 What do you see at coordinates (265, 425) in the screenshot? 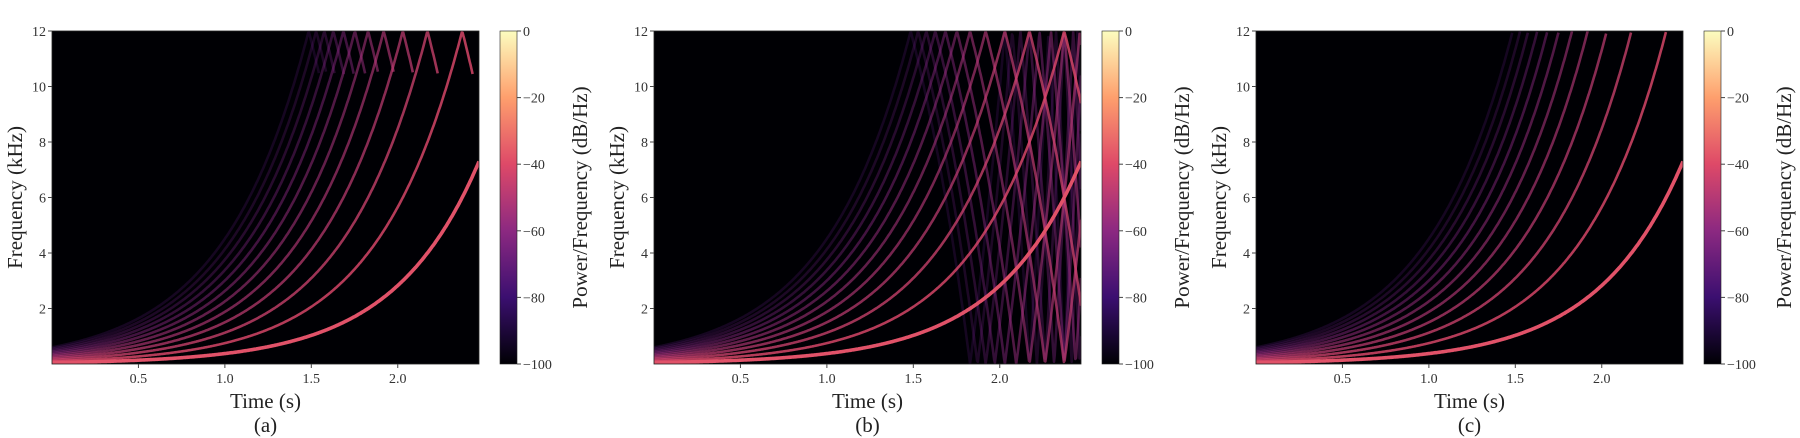
I see `panel-caption: (a)` at bounding box center [265, 425].